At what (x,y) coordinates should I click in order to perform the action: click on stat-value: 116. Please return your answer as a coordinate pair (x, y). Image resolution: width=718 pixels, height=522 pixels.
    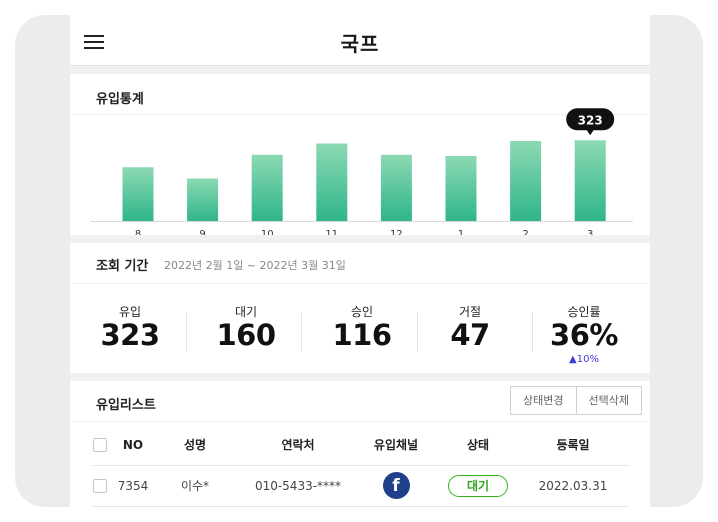
    Looking at the image, I should click on (362, 335).